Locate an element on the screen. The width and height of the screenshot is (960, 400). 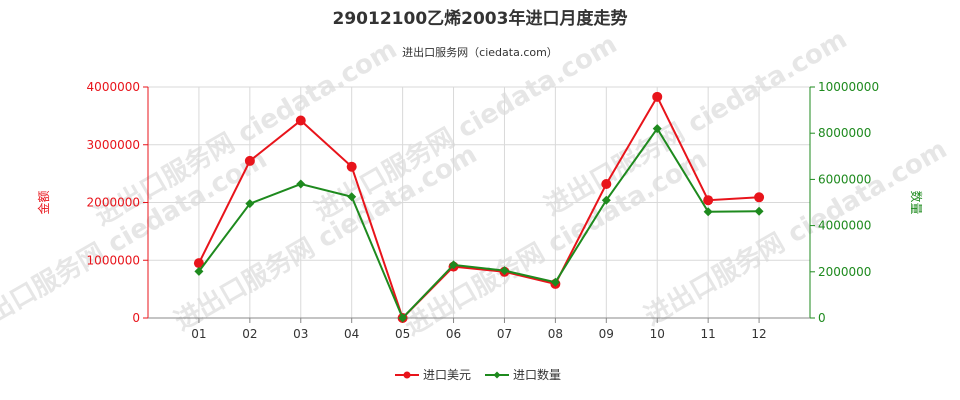
x-tick-label: 03 is located at coordinates (300, 334).